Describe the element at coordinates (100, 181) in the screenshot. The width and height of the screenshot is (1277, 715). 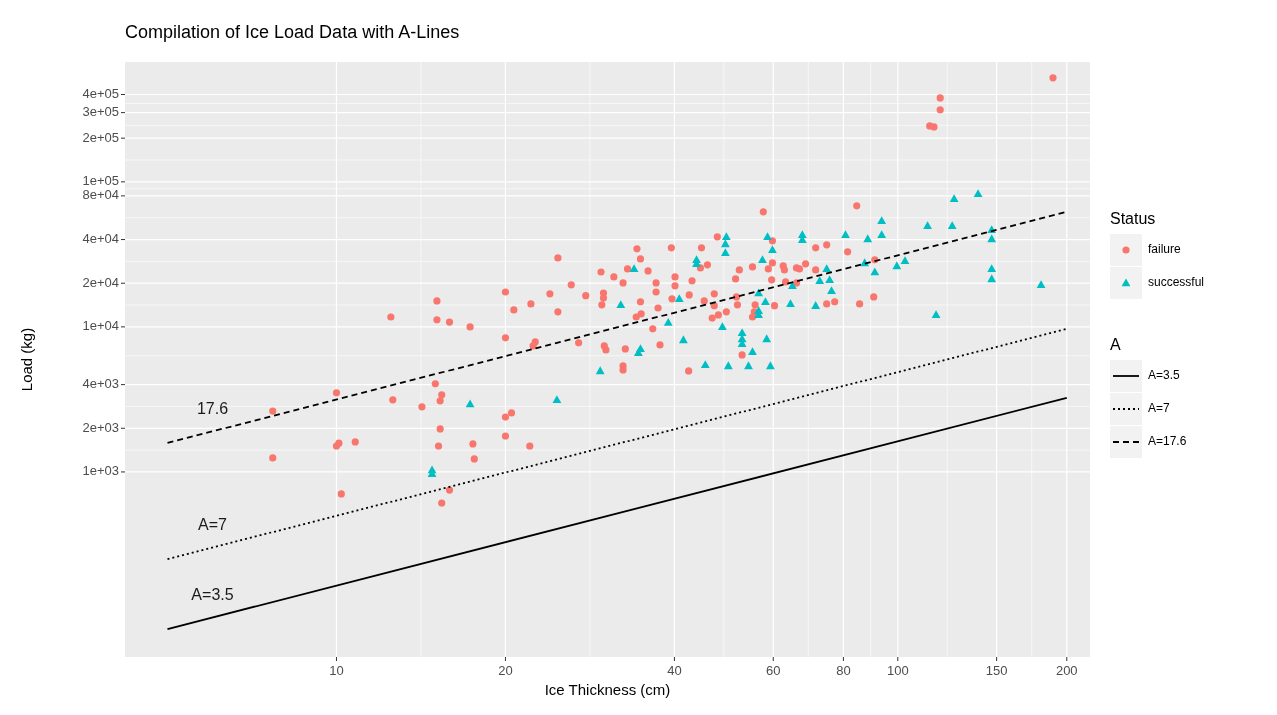
I see `y-tick-label: 1e+05` at that location.